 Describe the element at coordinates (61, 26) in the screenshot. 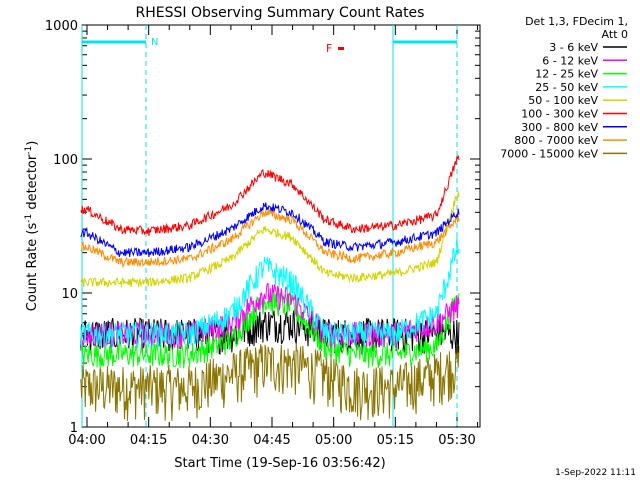

I see `y-tick-label: 1000` at that location.